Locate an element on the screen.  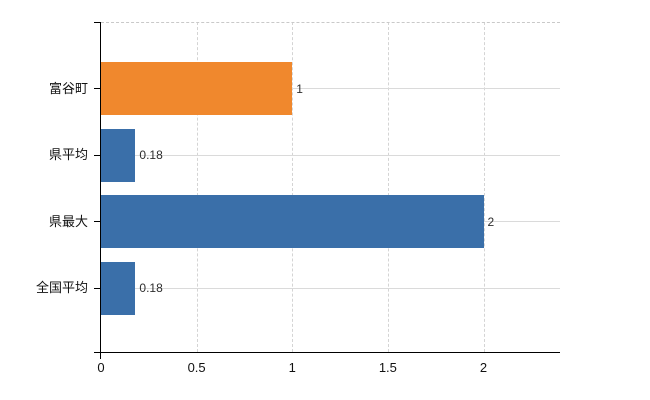
x-axis is located at coordinates (327, 352).